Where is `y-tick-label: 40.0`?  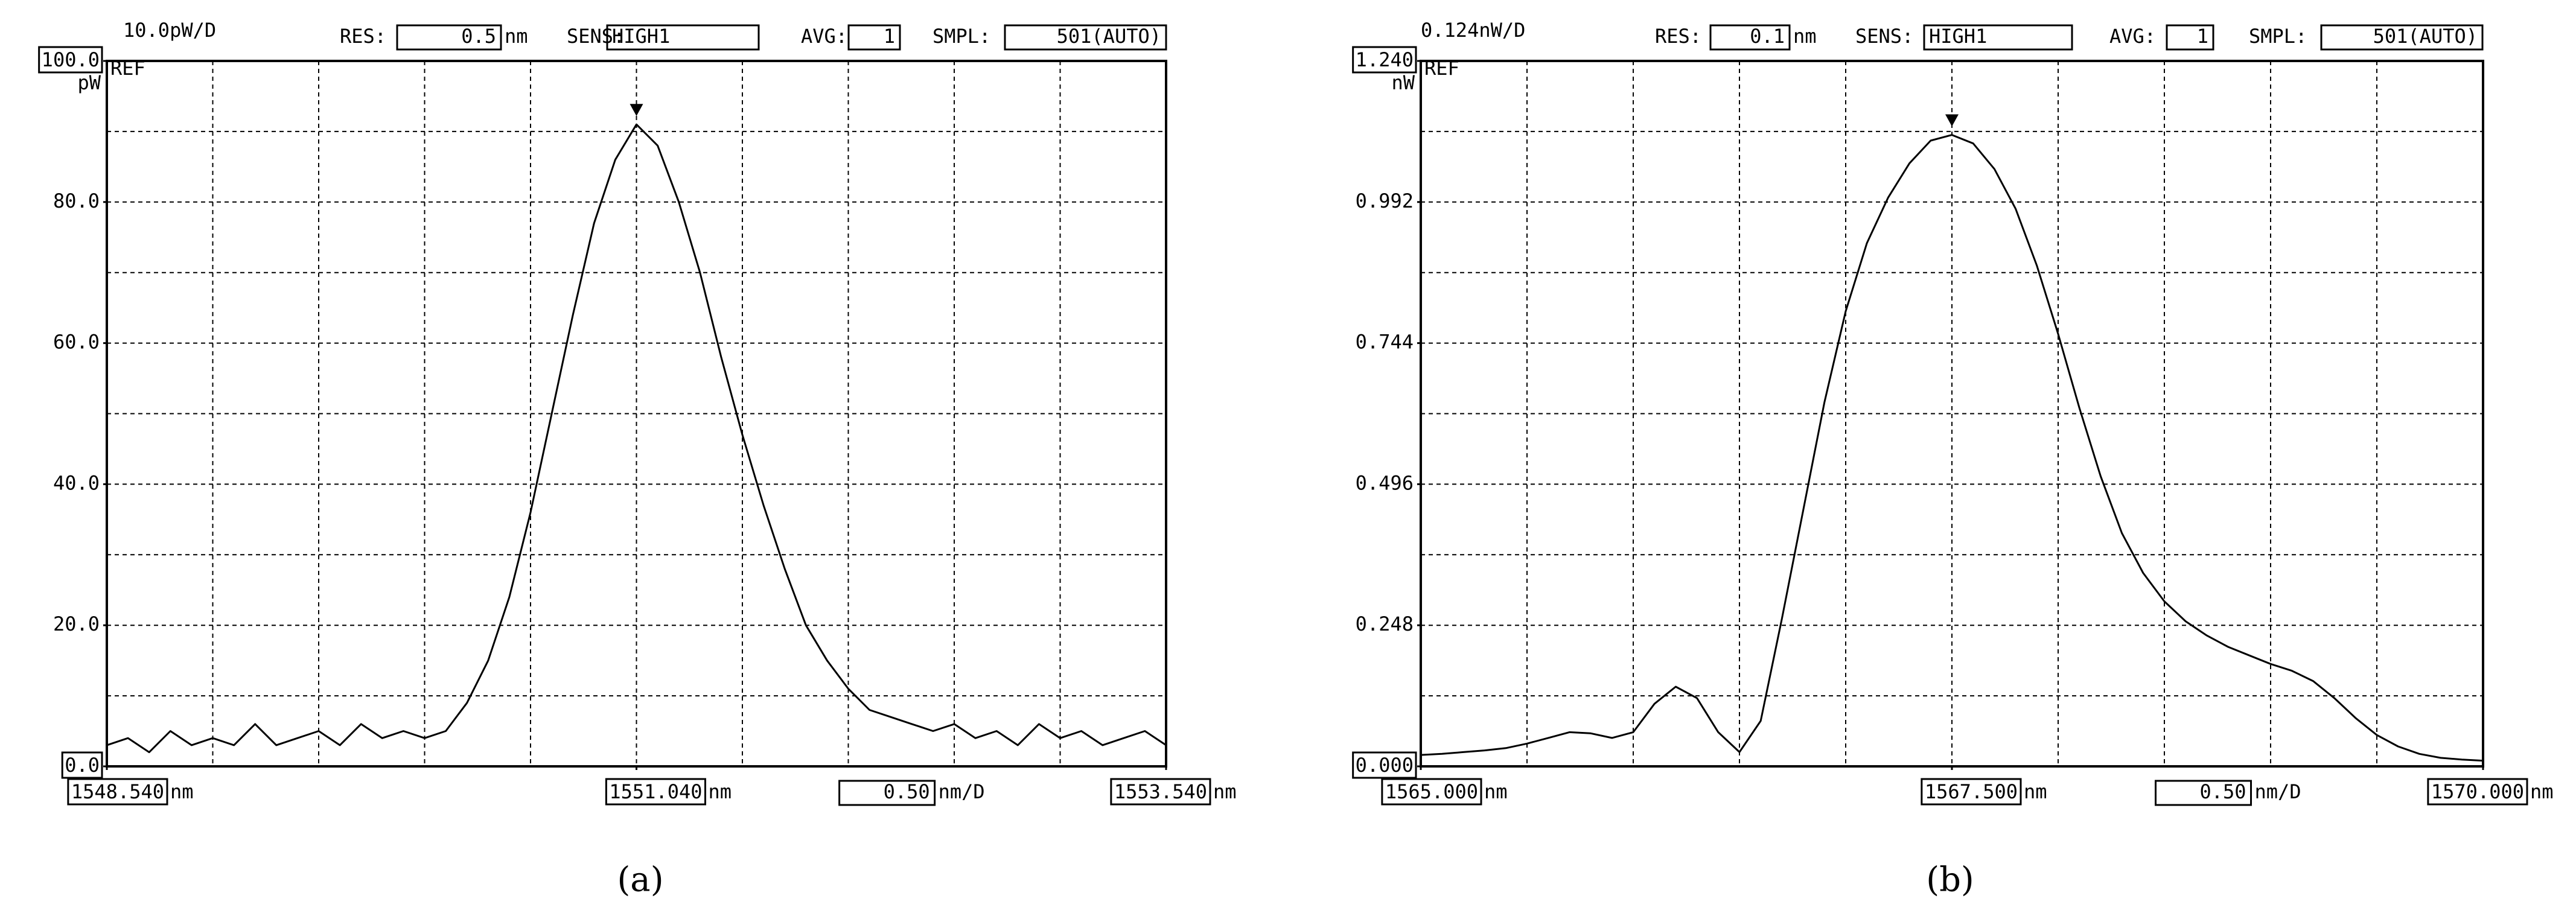
y-tick-label: 40.0 is located at coordinates (76, 482).